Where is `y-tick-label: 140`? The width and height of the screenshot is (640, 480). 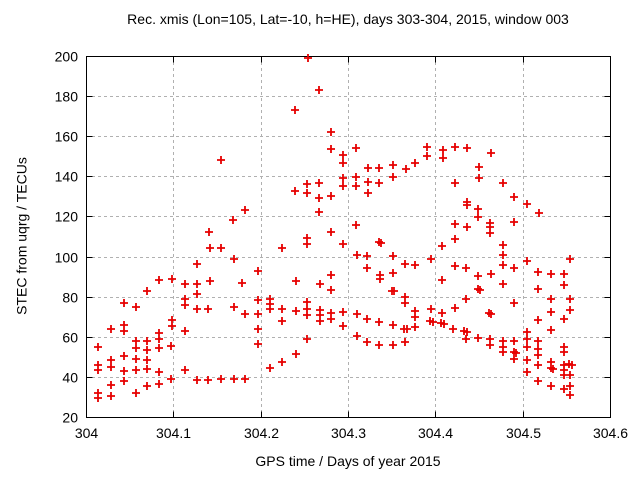 y-tick-label: 140 is located at coordinates (67, 177).